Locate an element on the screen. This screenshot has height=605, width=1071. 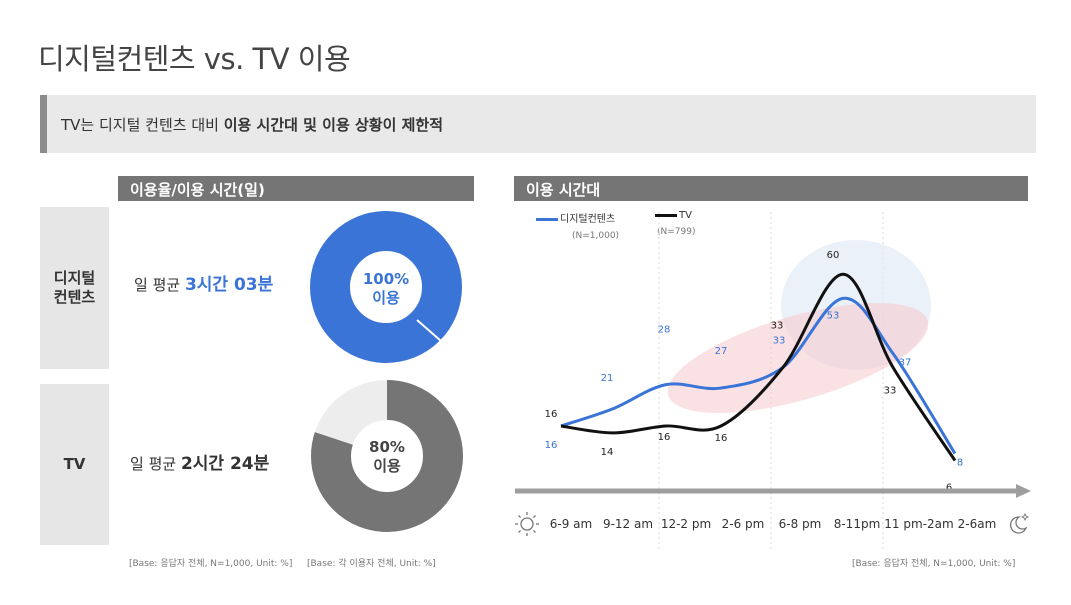
summary-prefix: TV는 디지털 컨텐츠 대비 is located at coordinates (142, 125).